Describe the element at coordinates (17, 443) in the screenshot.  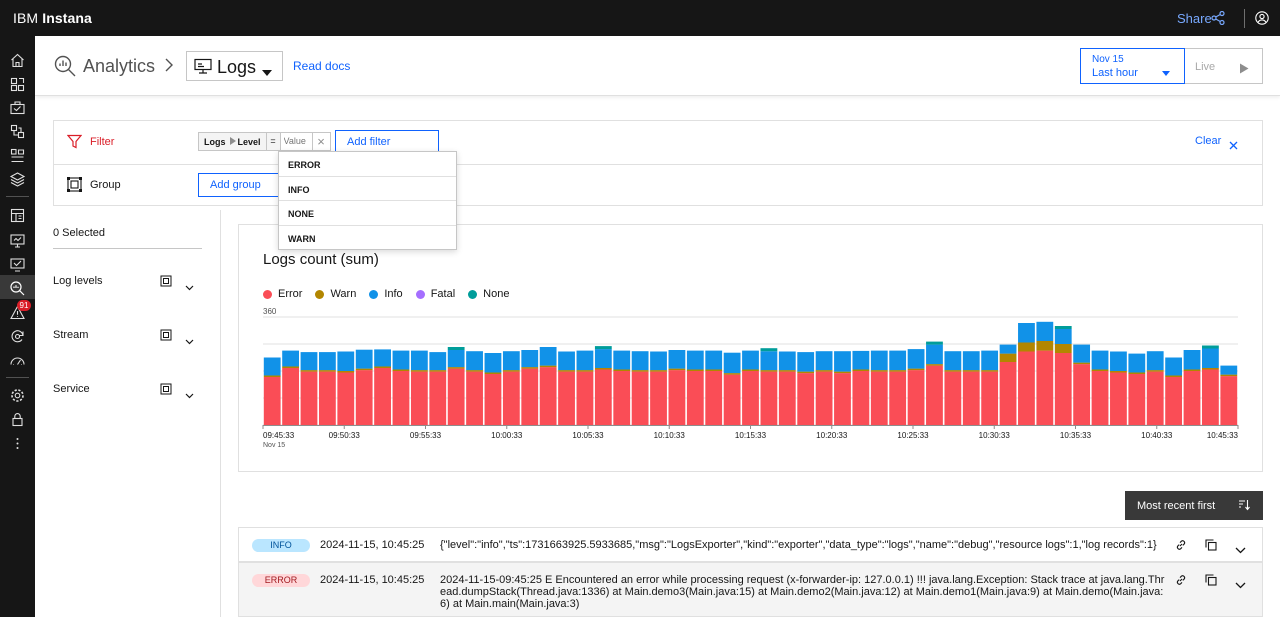
I see `more-icon` at that location.